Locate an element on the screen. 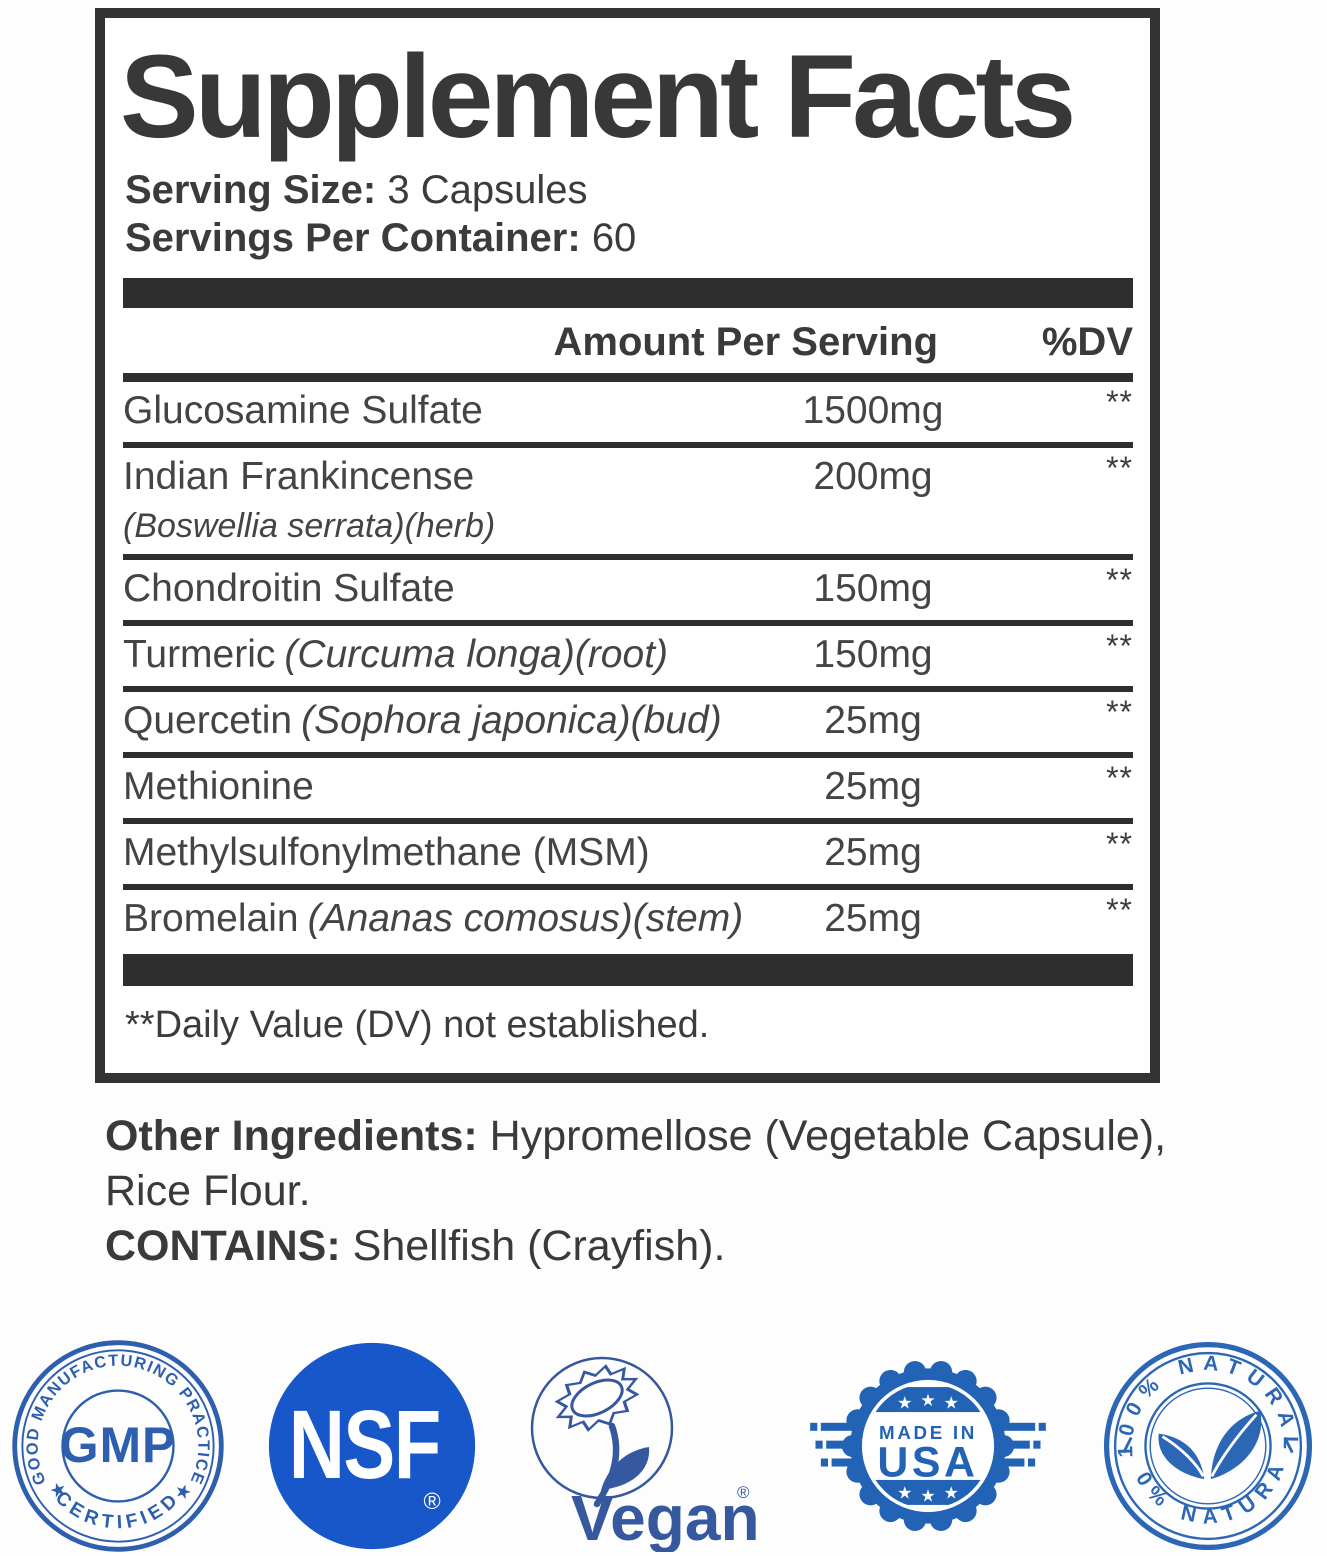 The height and width of the screenshot is (1556, 1327). divider-bar-top is located at coordinates (628, 293).